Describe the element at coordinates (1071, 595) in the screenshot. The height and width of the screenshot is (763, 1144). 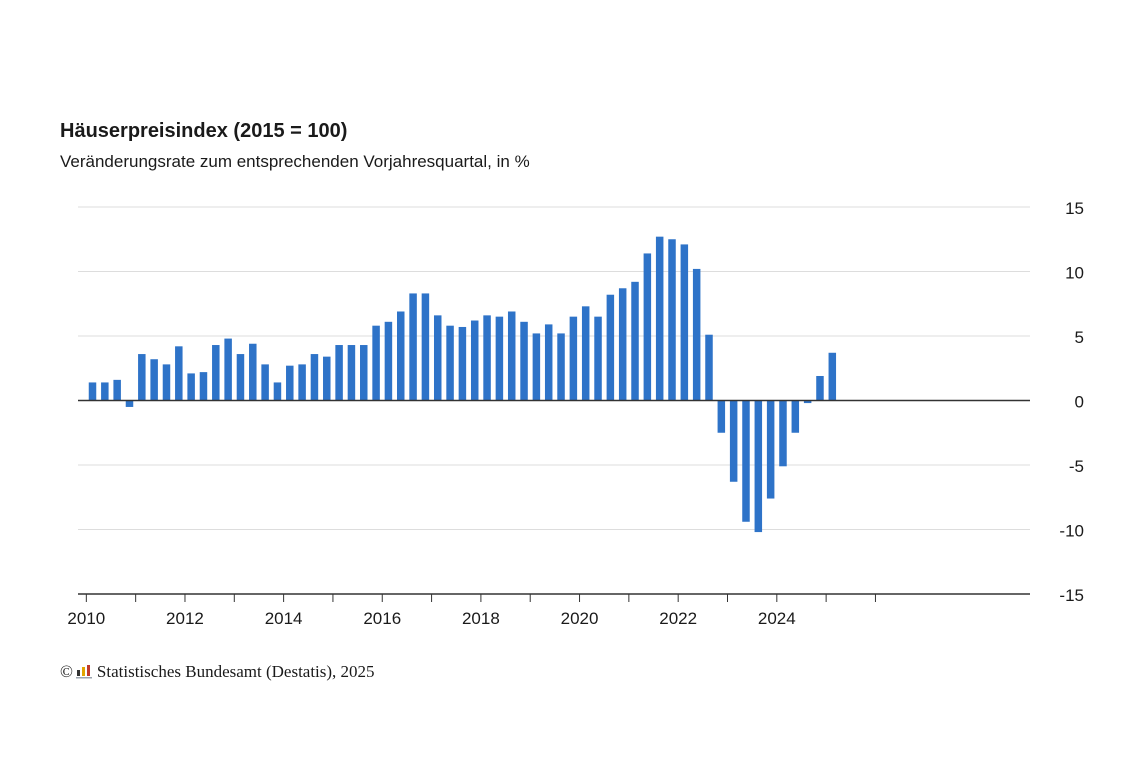
I see `y-tick-label: -15` at that location.